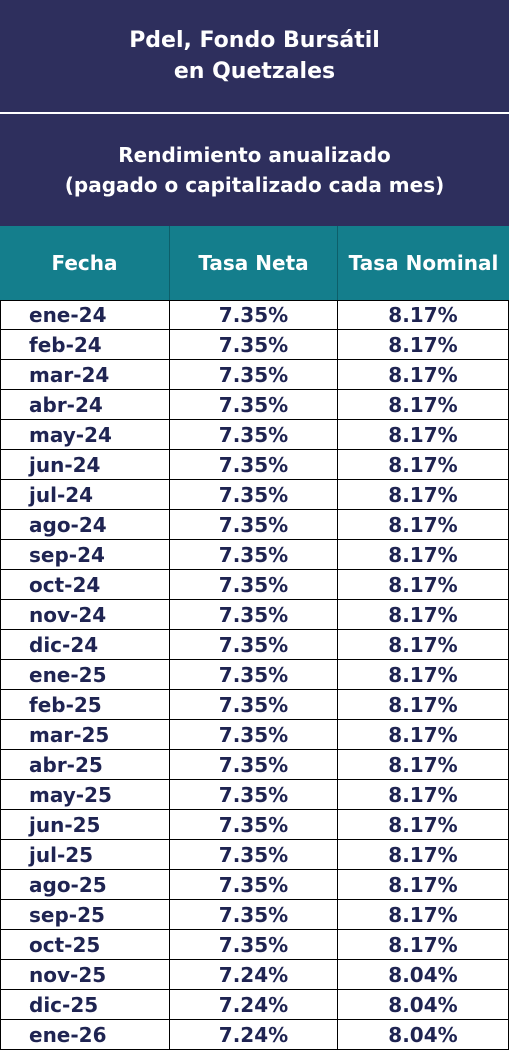  I want to click on cell-fecha: jun-24, so click(85, 464).